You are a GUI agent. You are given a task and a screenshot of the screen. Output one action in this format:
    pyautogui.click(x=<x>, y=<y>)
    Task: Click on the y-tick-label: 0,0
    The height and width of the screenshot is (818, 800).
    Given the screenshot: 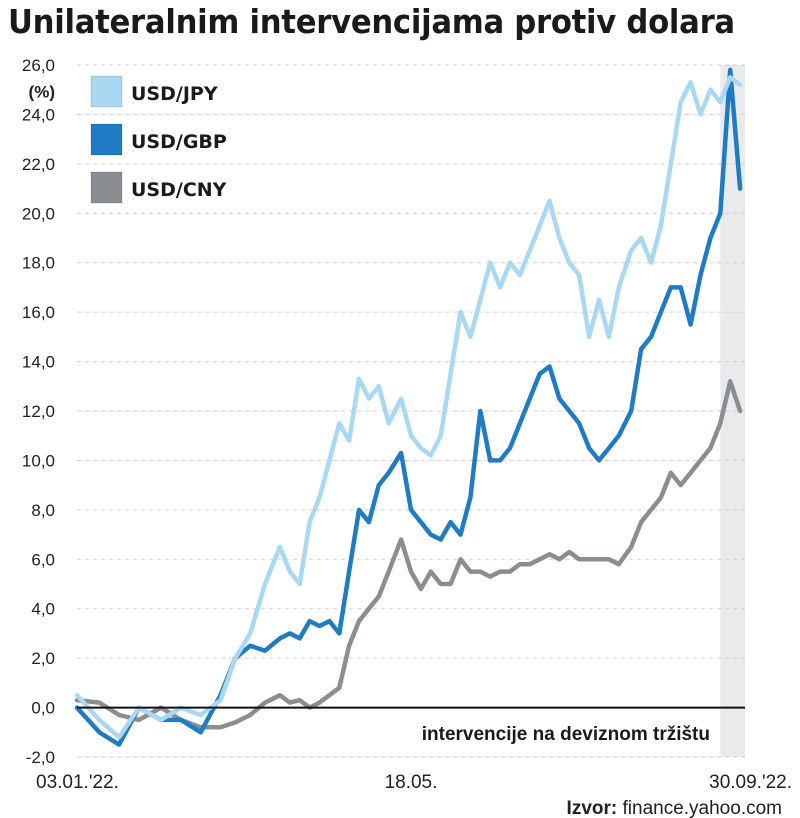 What is the action you would take?
    pyautogui.click(x=43, y=708)
    